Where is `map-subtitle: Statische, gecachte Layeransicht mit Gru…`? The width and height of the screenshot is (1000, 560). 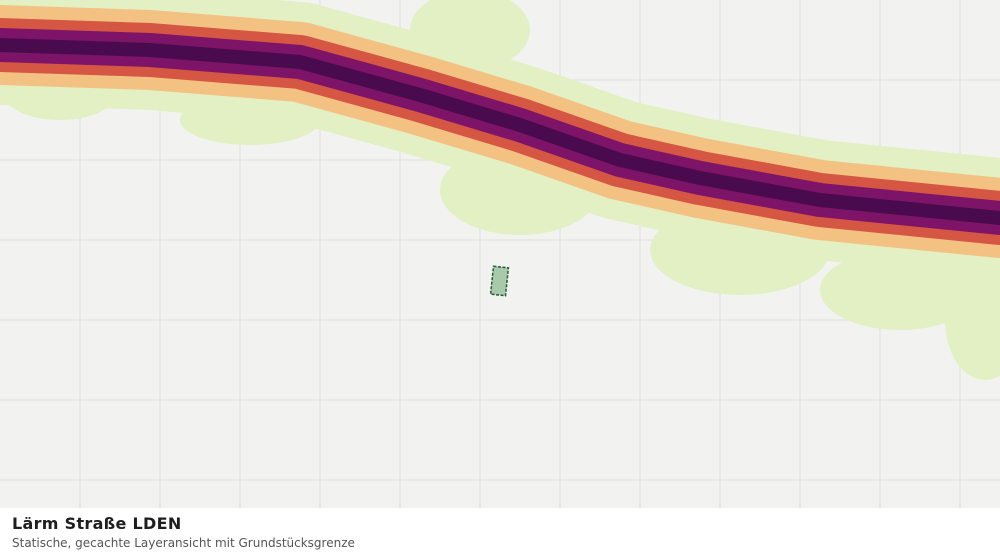
map-subtitle: Statische, gecachte Layeransicht mit Gru… is located at coordinates (183, 543).